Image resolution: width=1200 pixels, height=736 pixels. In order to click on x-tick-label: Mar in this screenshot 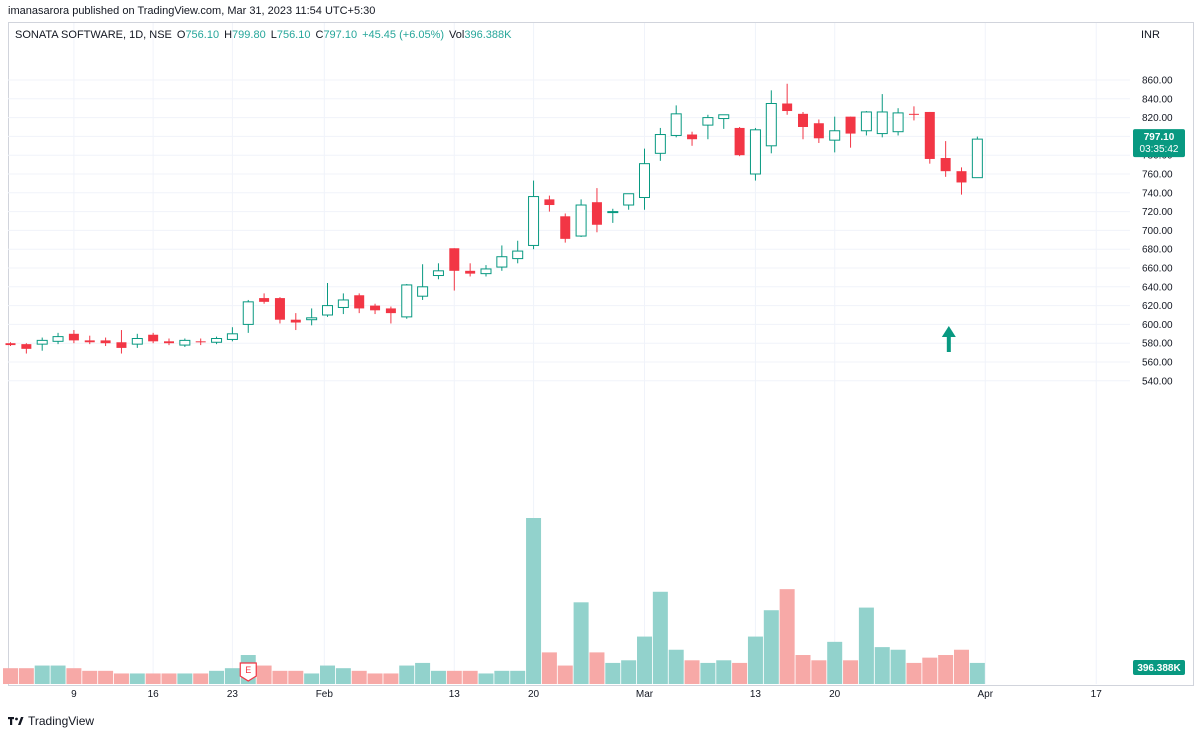, I will do `click(645, 694)`.